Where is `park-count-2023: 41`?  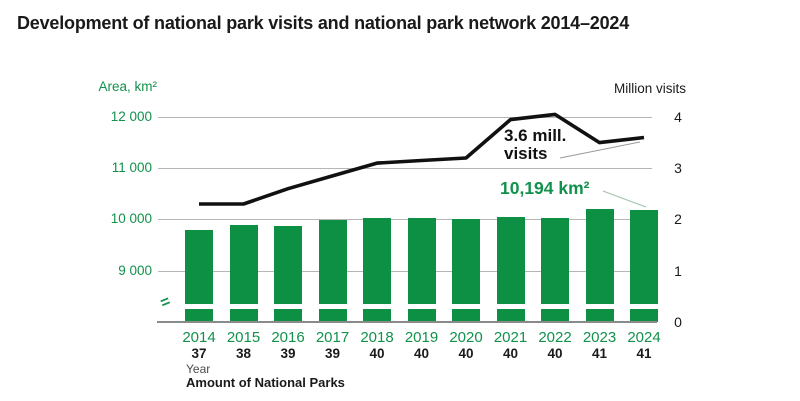 park-count-2023: 41 is located at coordinates (599, 353).